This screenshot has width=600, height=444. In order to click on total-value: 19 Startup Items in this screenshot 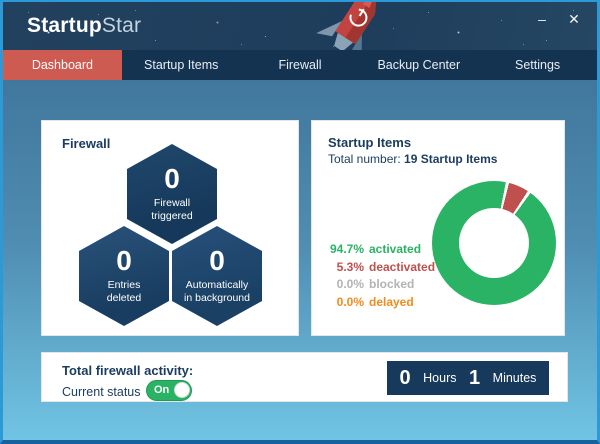, I will do `click(451, 159)`.